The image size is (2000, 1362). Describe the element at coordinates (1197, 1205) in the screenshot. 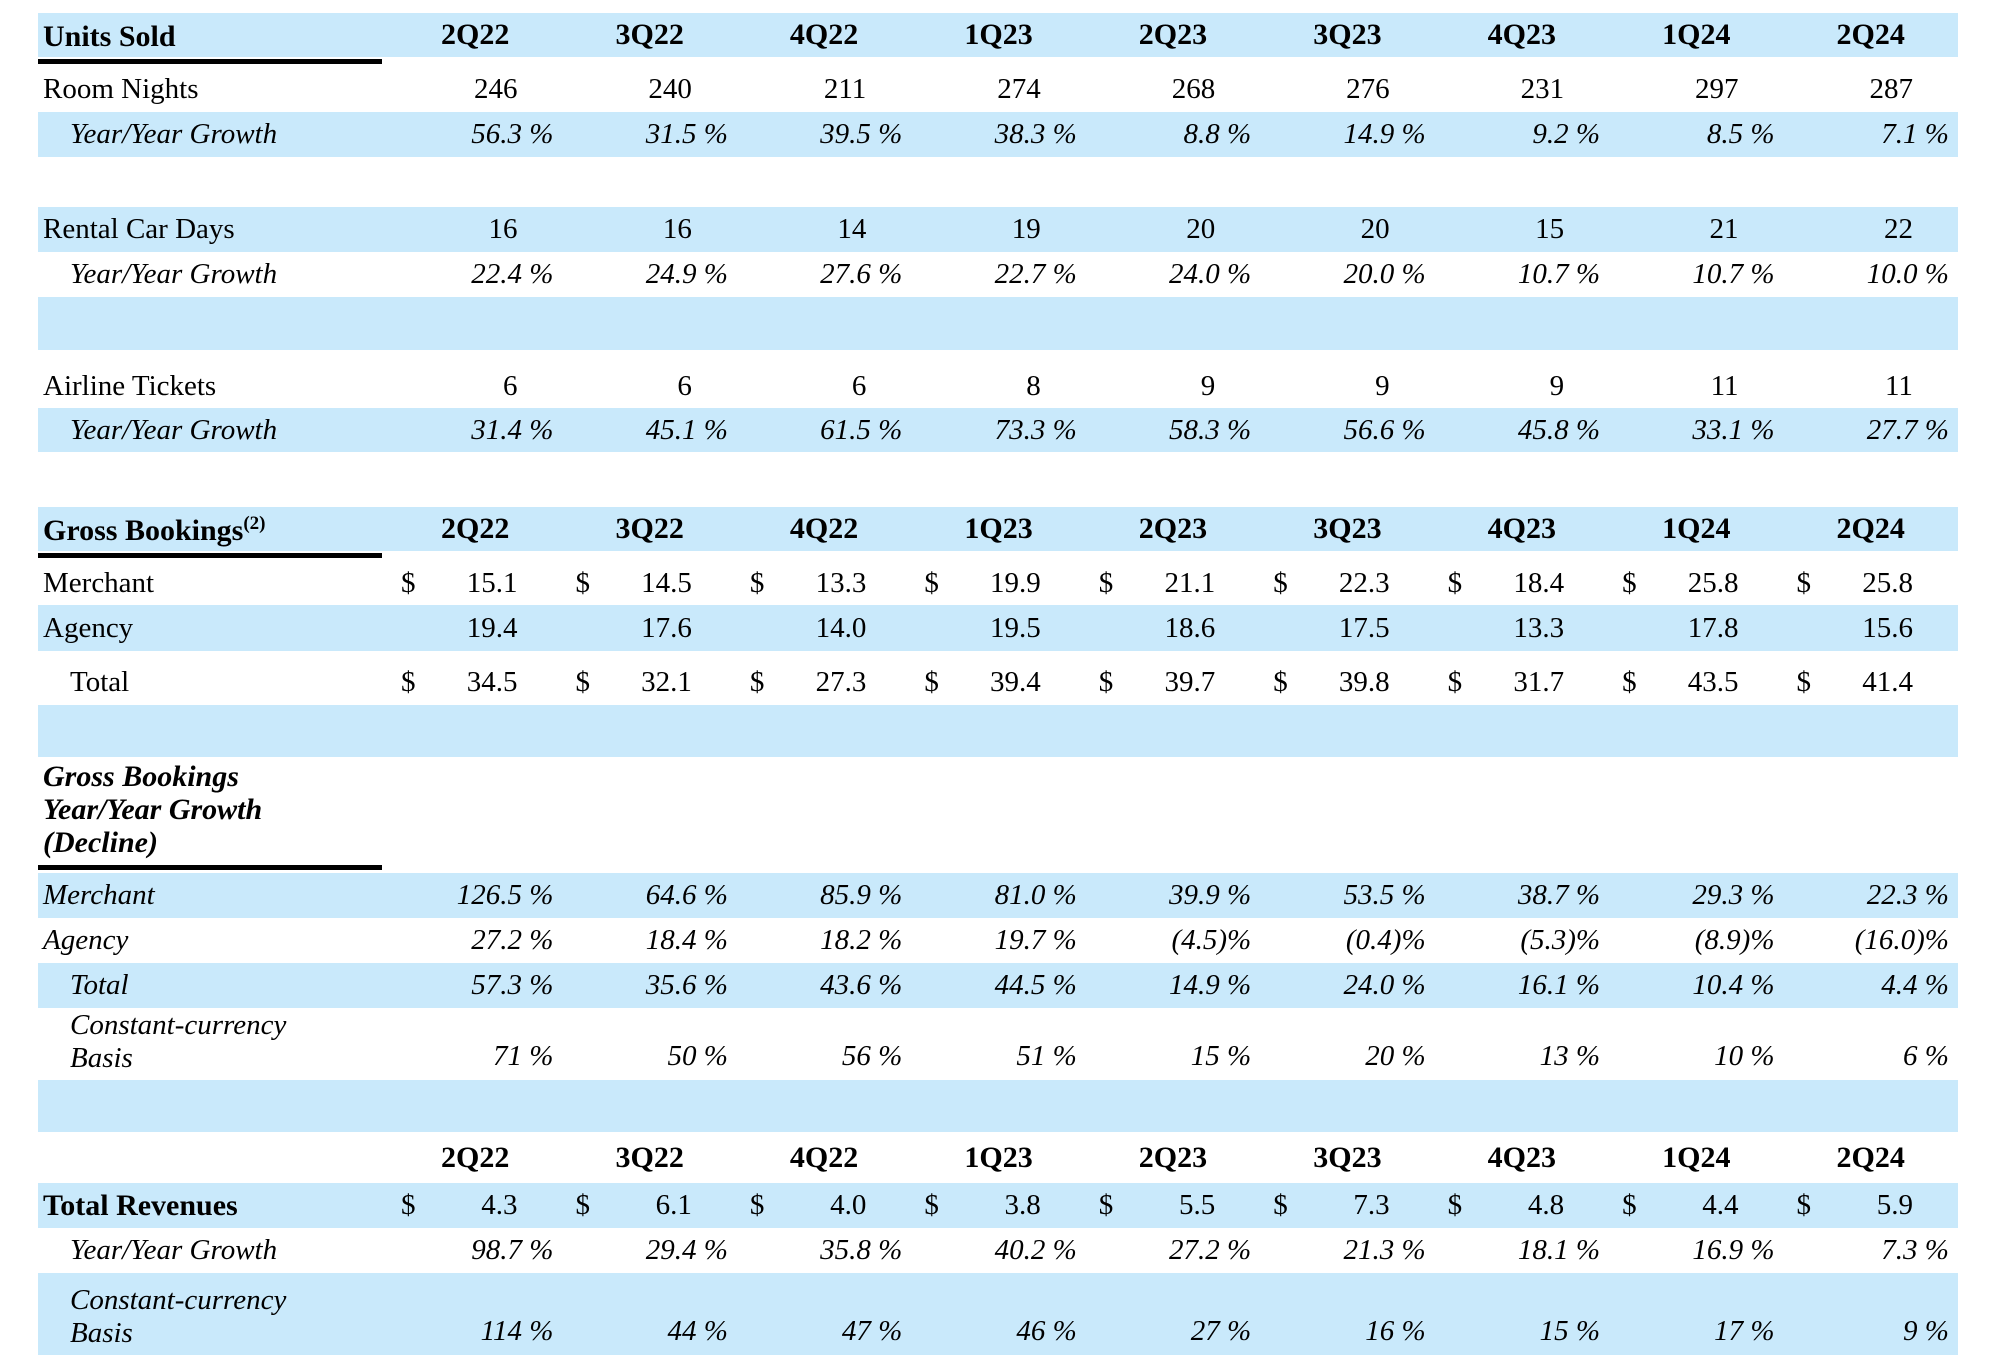

I see `cell-value: 5.5` at that location.